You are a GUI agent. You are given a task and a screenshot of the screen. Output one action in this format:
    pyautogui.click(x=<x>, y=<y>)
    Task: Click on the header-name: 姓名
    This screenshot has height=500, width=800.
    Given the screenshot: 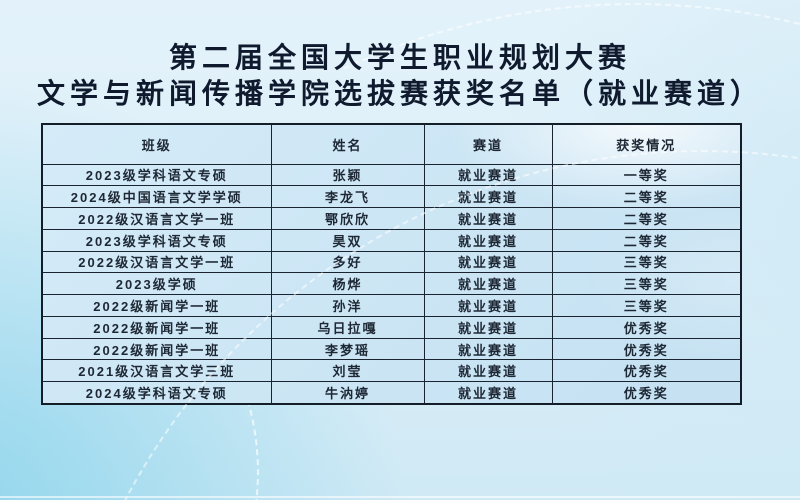 What is the action you would take?
    pyautogui.click(x=347, y=144)
    